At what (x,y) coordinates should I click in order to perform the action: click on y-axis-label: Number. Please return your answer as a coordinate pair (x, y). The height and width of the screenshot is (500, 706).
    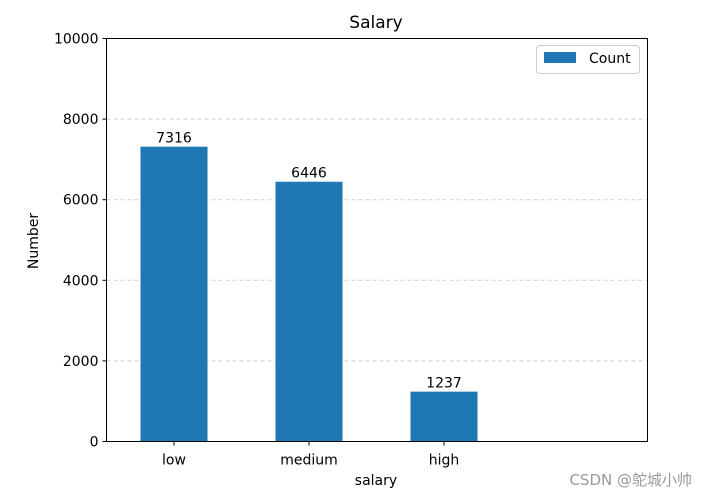
    Looking at the image, I should click on (34, 241).